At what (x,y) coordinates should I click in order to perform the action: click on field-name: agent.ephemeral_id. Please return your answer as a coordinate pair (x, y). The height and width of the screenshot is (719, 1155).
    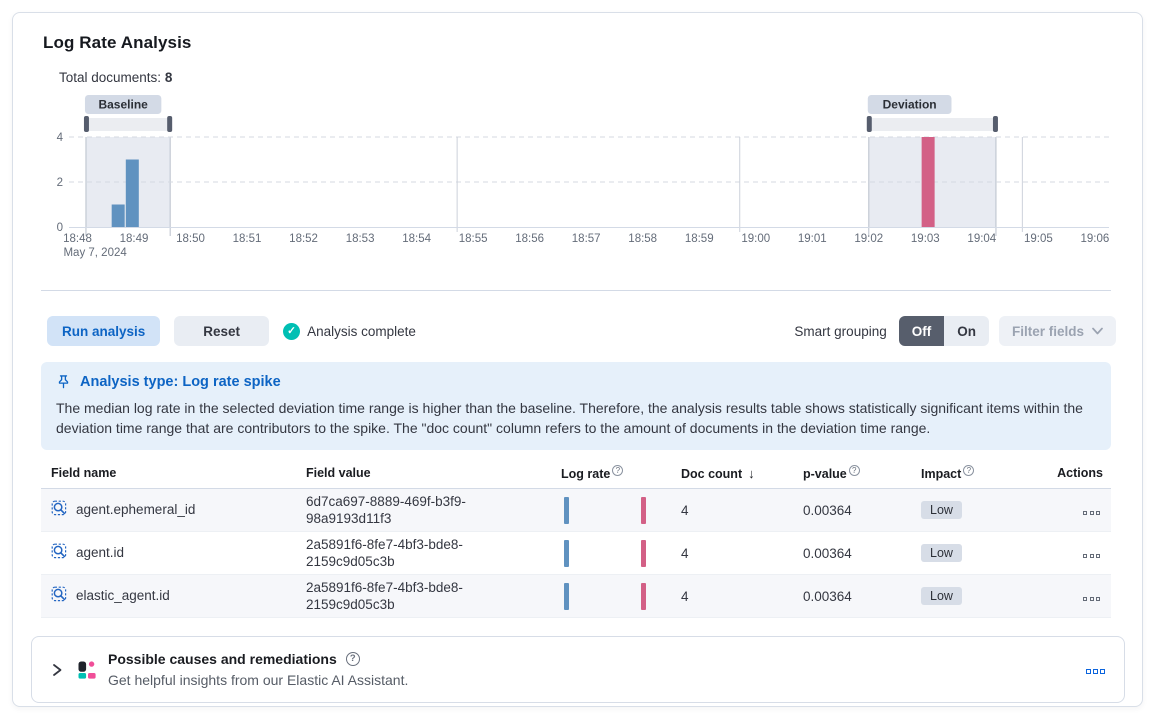
    Looking at the image, I should click on (136, 509).